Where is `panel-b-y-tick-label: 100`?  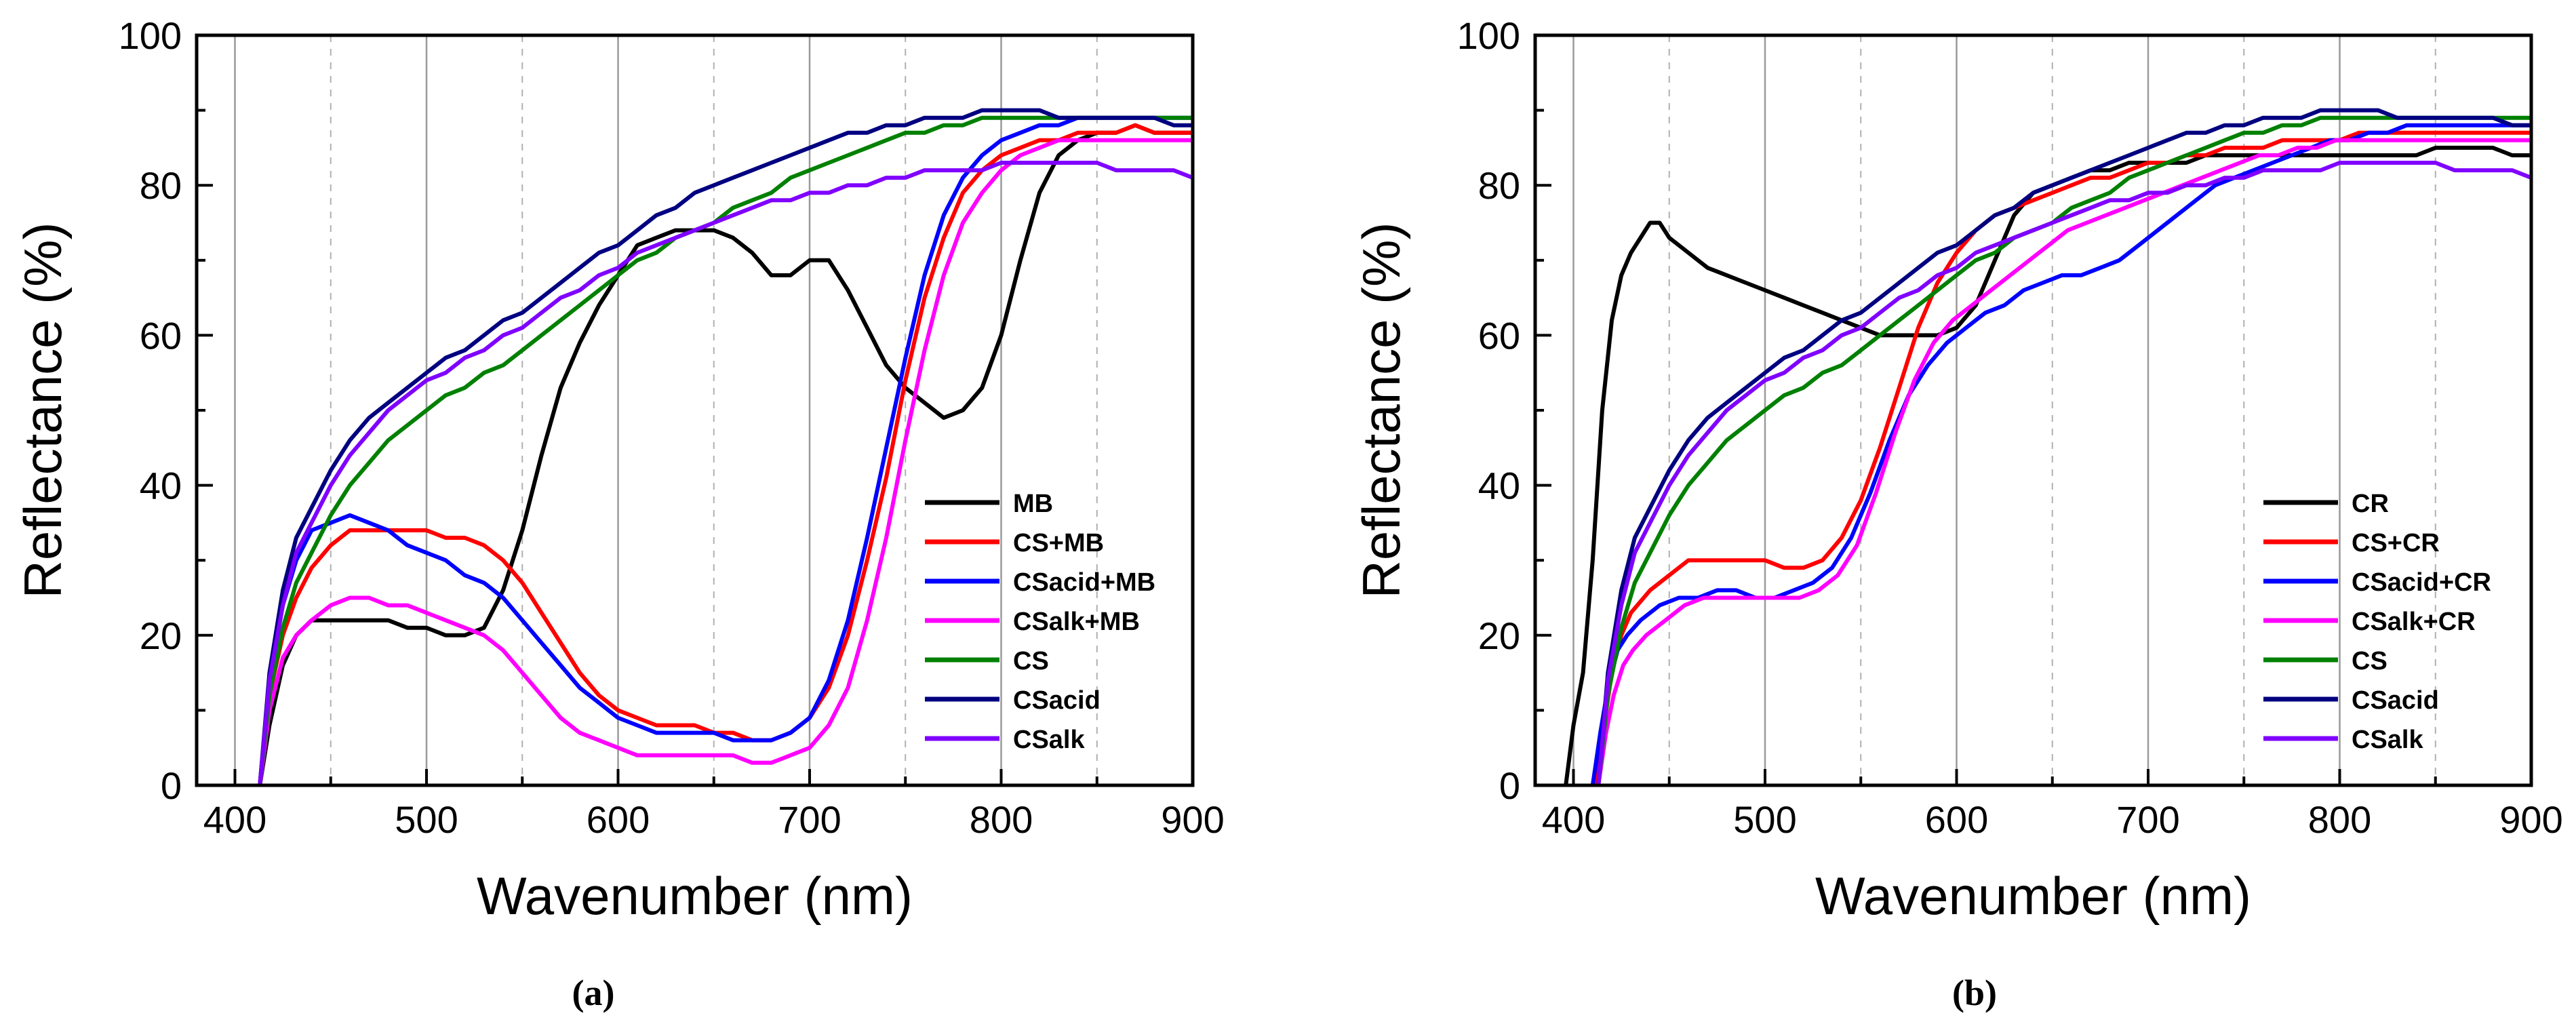
panel-b-y-tick-label: 100 is located at coordinates (1488, 35).